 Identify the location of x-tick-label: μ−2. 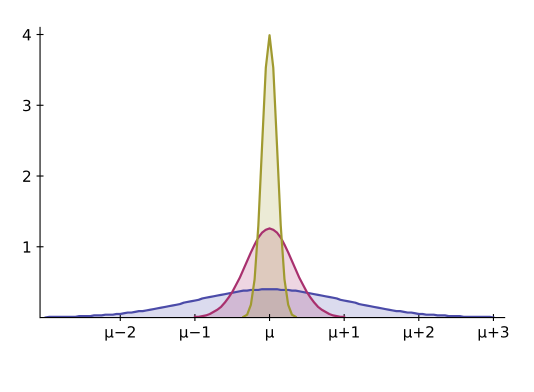
(120, 333).